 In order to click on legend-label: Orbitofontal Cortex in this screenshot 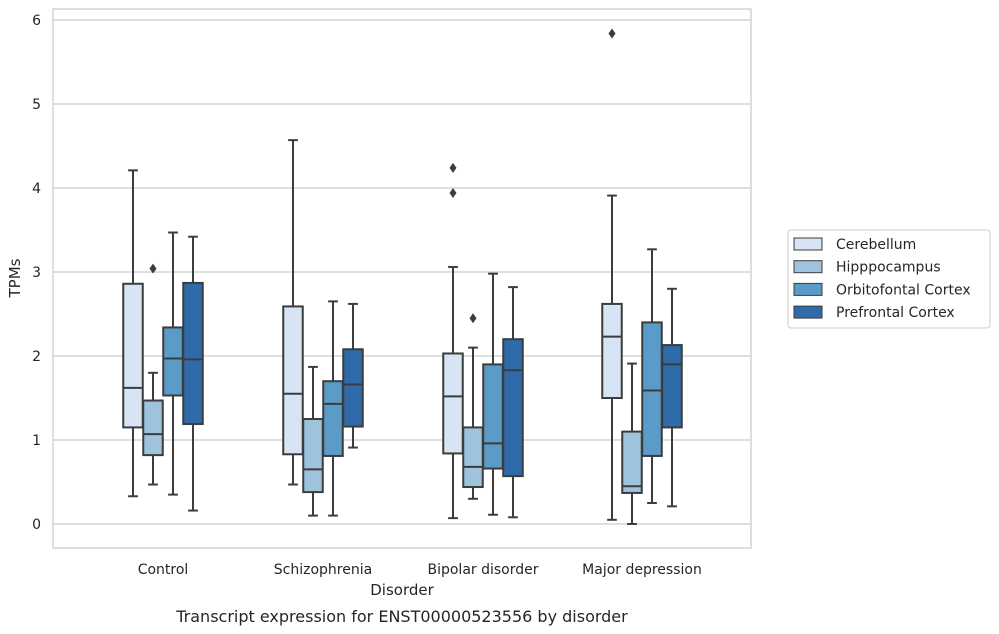, I will do `click(903, 290)`.